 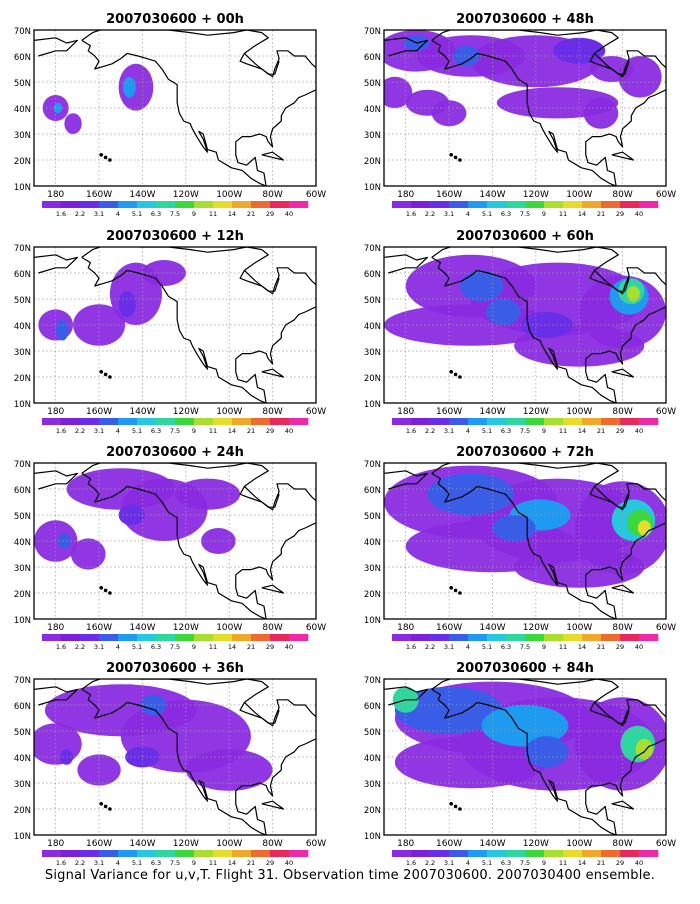 I want to click on colorbar-label: 40, so click(x=639, y=431).